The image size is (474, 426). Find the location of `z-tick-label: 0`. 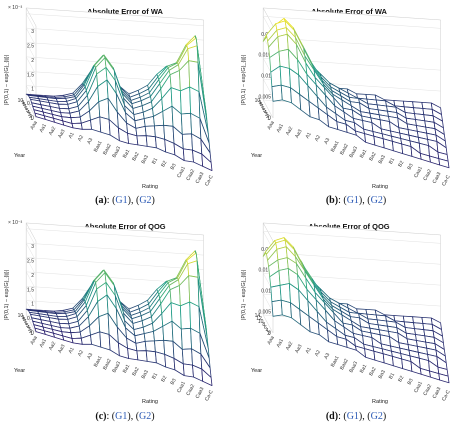

z-tick-label: 0 is located at coordinates (32, 119).